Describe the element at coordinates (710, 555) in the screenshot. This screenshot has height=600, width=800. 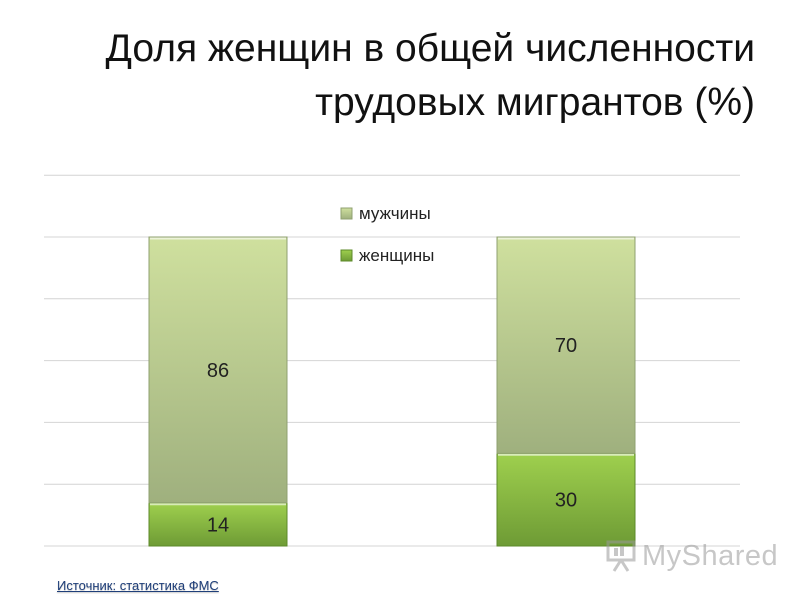
I see `watermark-text: MyShared` at that location.